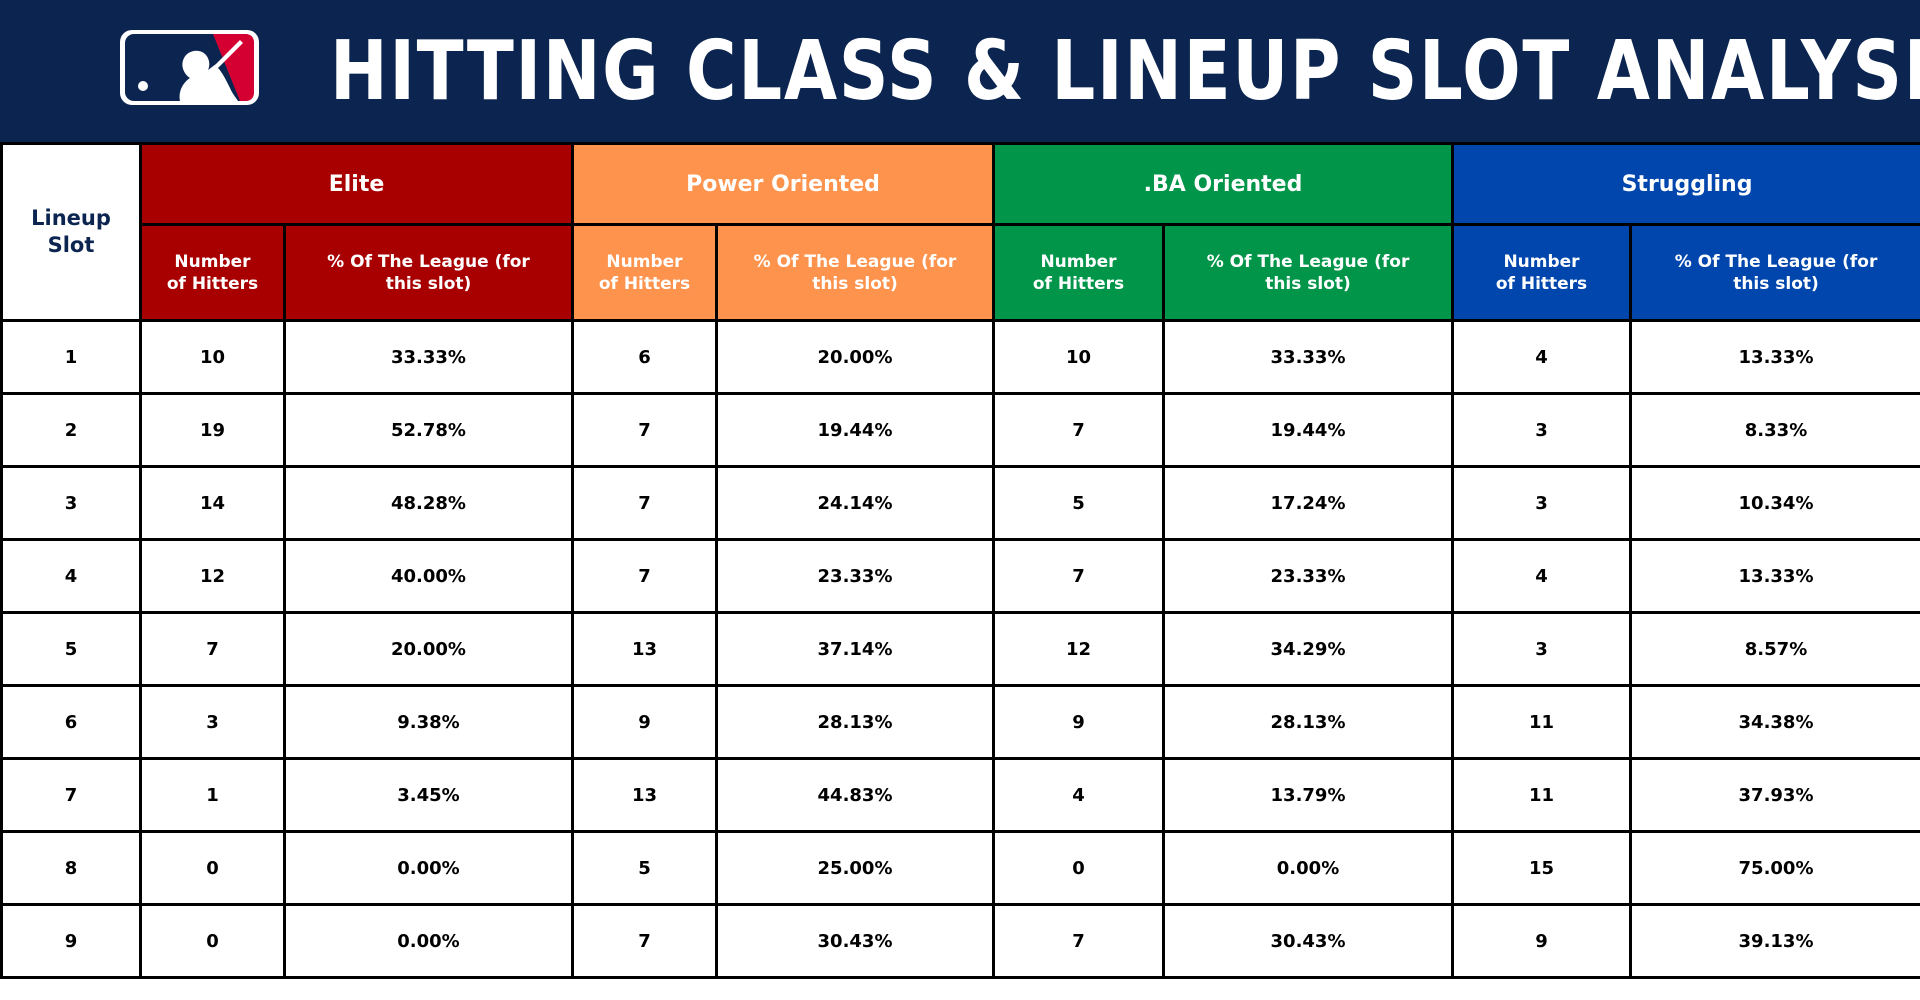  Describe the element at coordinates (1308, 357) in the screenshot. I see `ba-pct-cell: 33.33%` at that location.